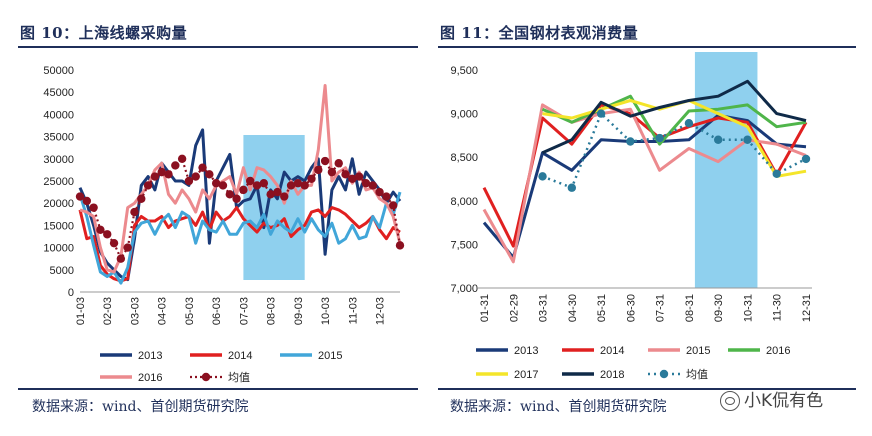  What do you see at coordinates (730, 401) in the screenshot?
I see `wechat-icon` at bounding box center [730, 401].